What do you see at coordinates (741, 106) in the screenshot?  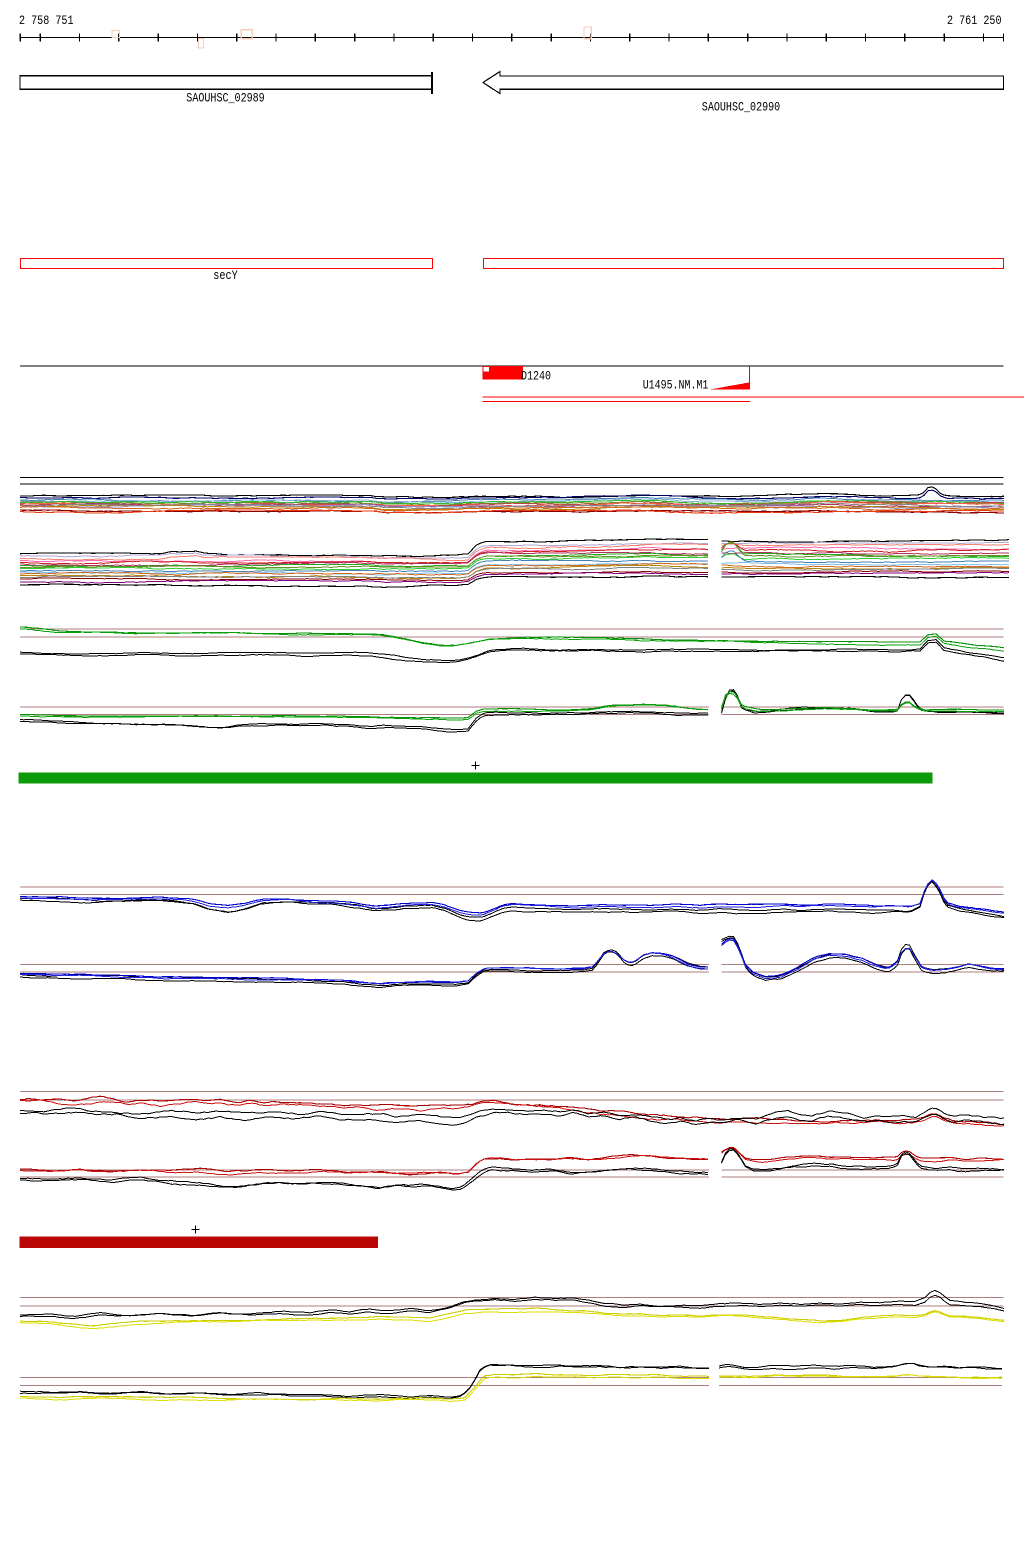 I see `svg-text: SAOUHSC_02990` at bounding box center [741, 106].